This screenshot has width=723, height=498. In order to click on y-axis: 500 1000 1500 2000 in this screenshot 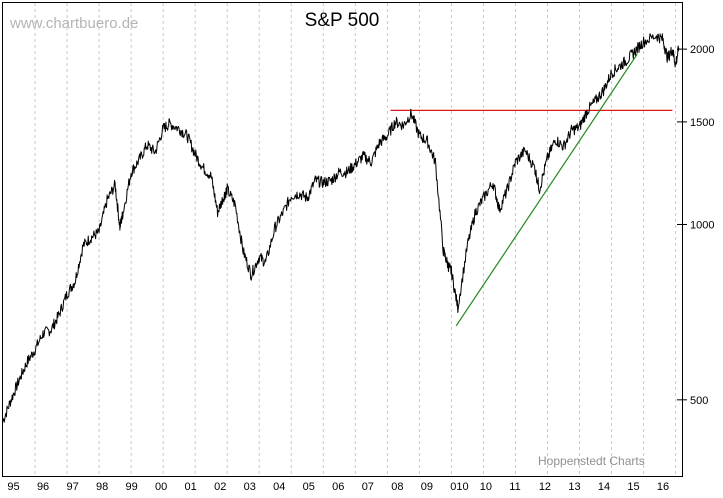, I will do `click(695, 225)`.